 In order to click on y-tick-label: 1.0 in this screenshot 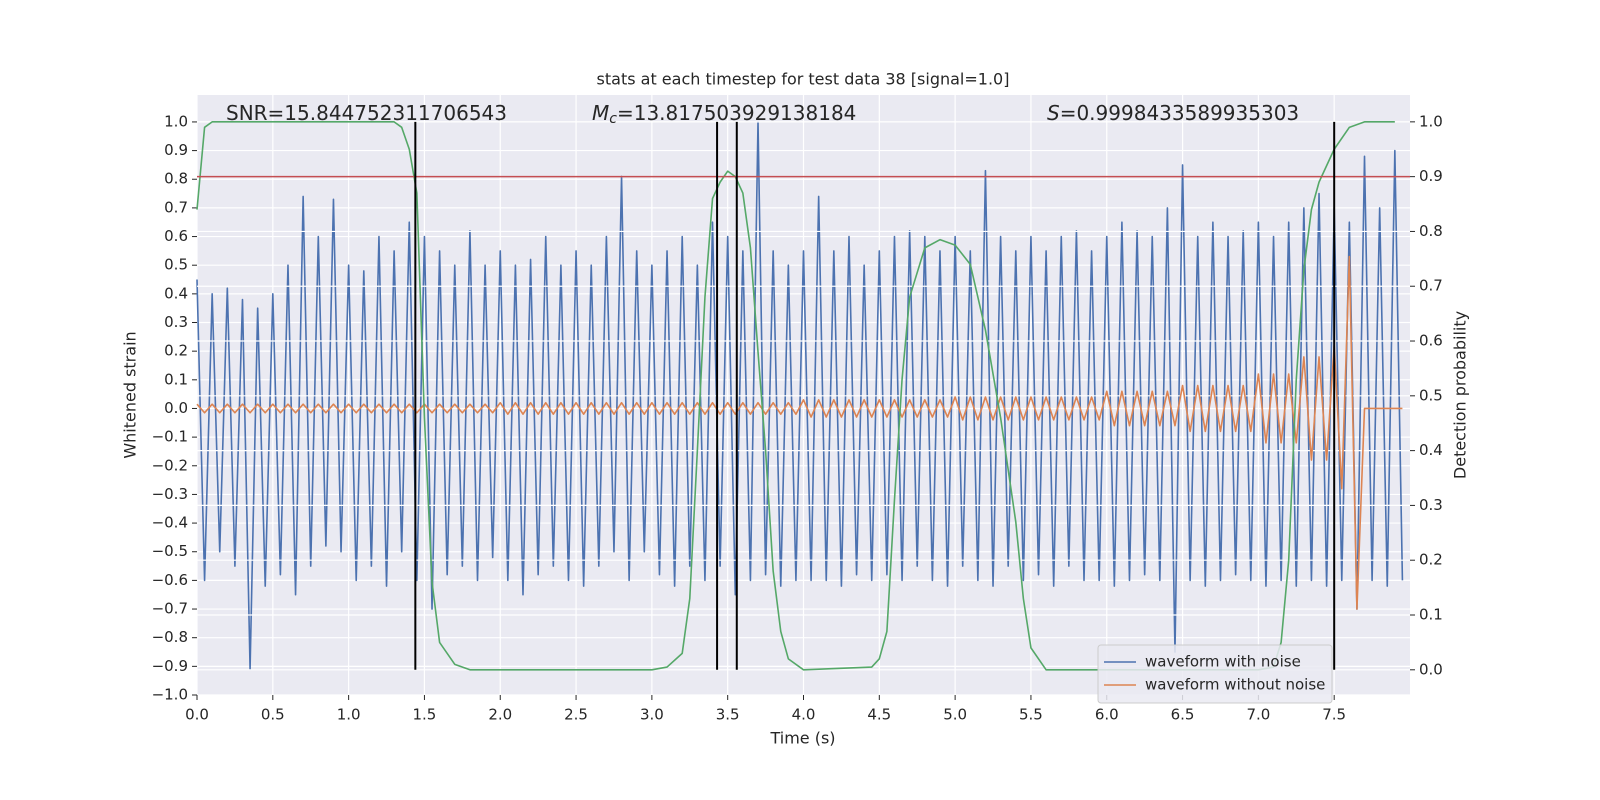, I will do `click(176, 121)`.